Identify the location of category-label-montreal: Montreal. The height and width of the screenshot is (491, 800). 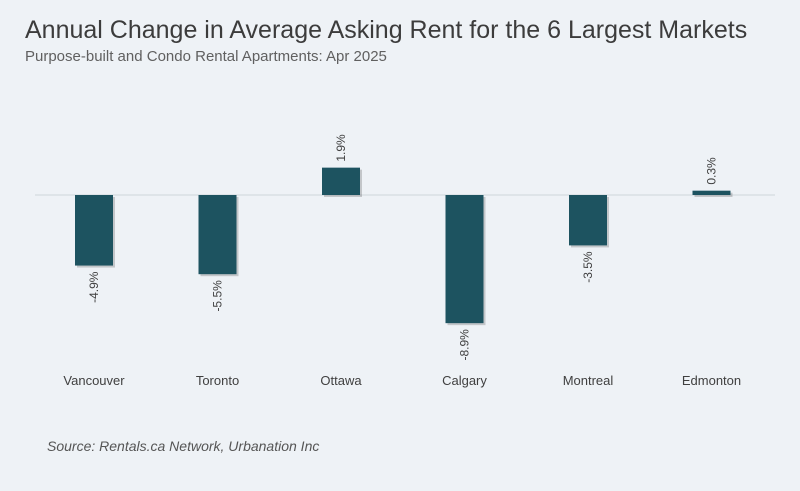
(588, 380).